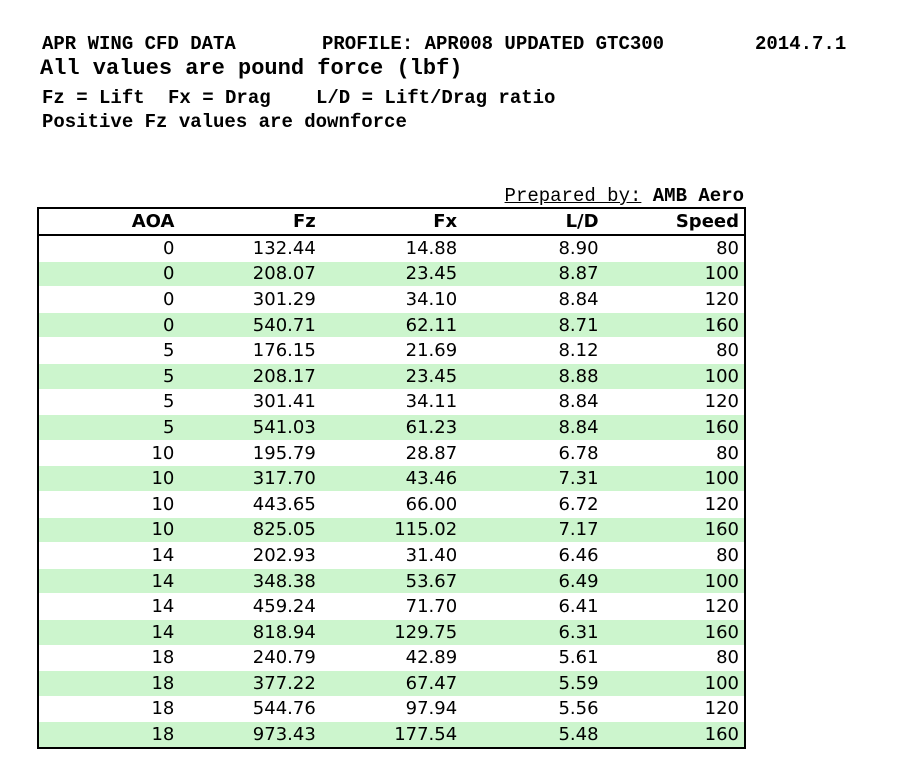 This screenshot has width=910, height=766. Describe the element at coordinates (251, 68) in the screenshot. I see `units-note: All values are pound force (lbf)` at that location.